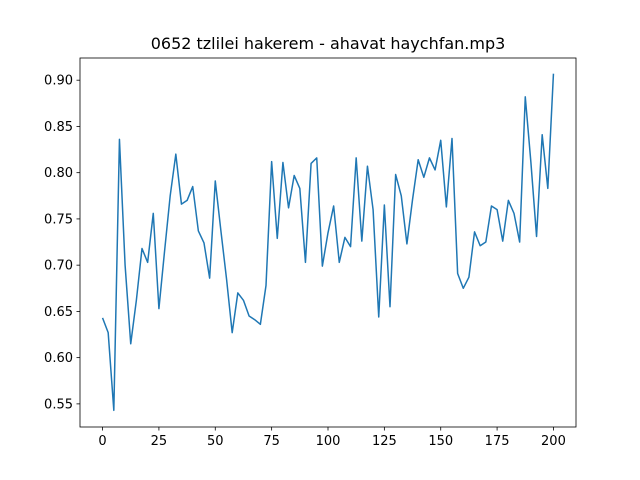 This screenshot has width=640, height=480. Describe the element at coordinates (58, 266) in the screenshot. I see `y-tick-label: 0.70` at that location.